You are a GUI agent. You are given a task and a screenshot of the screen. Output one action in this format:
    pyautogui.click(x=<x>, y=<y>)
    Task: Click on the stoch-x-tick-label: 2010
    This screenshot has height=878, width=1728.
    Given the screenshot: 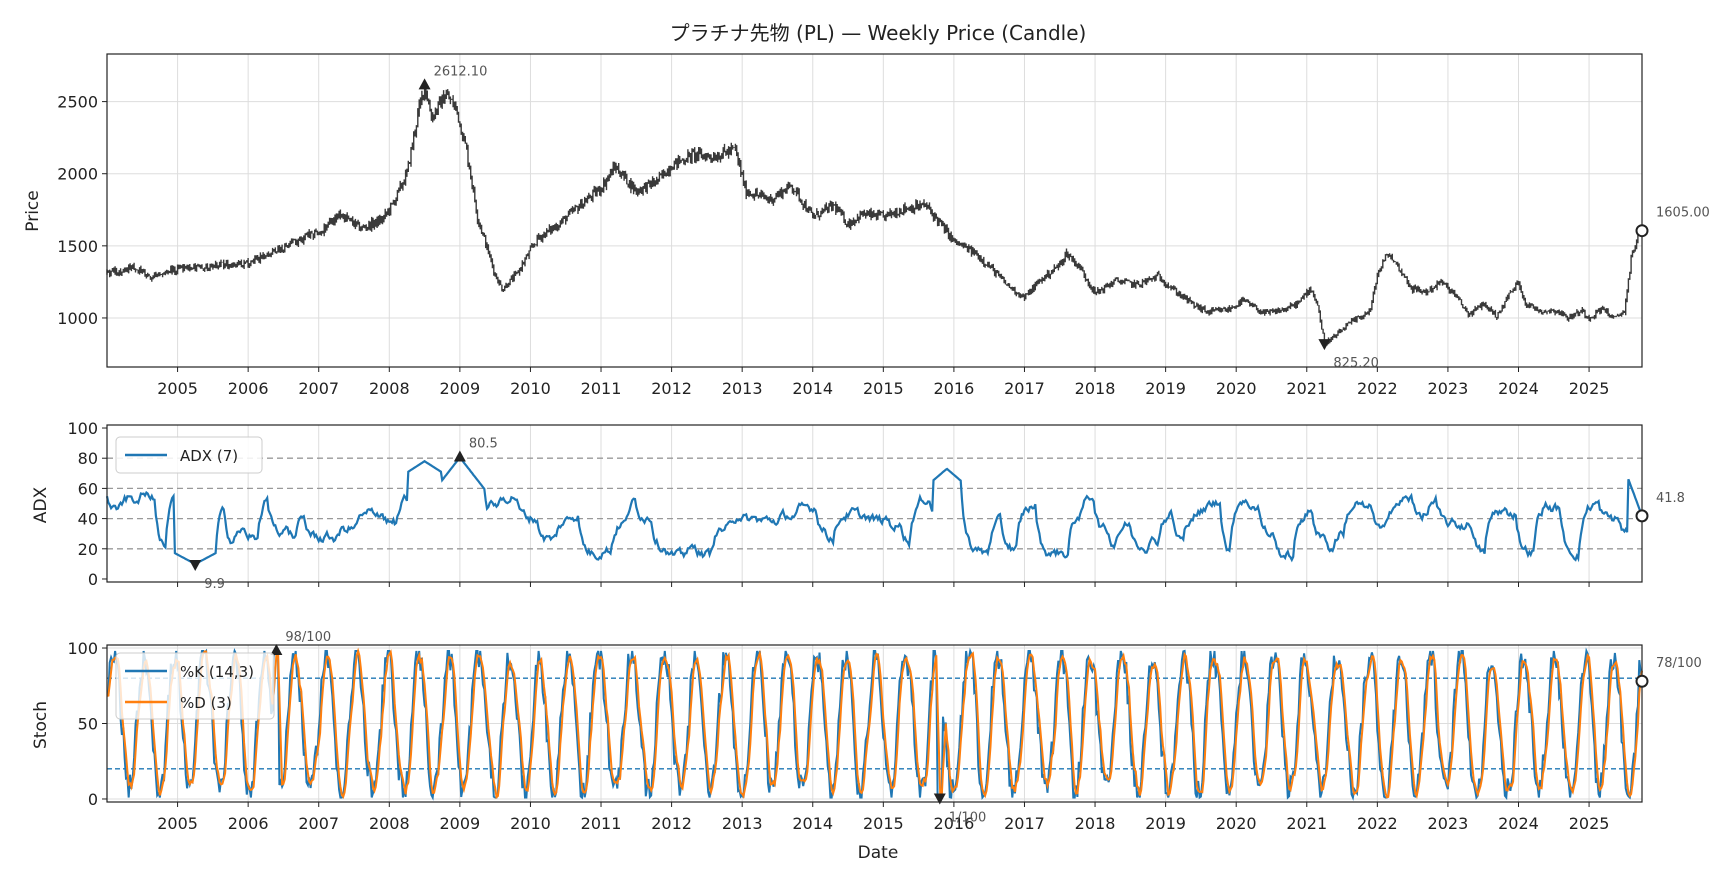 What is the action you would take?
    pyautogui.click(x=530, y=823)
    